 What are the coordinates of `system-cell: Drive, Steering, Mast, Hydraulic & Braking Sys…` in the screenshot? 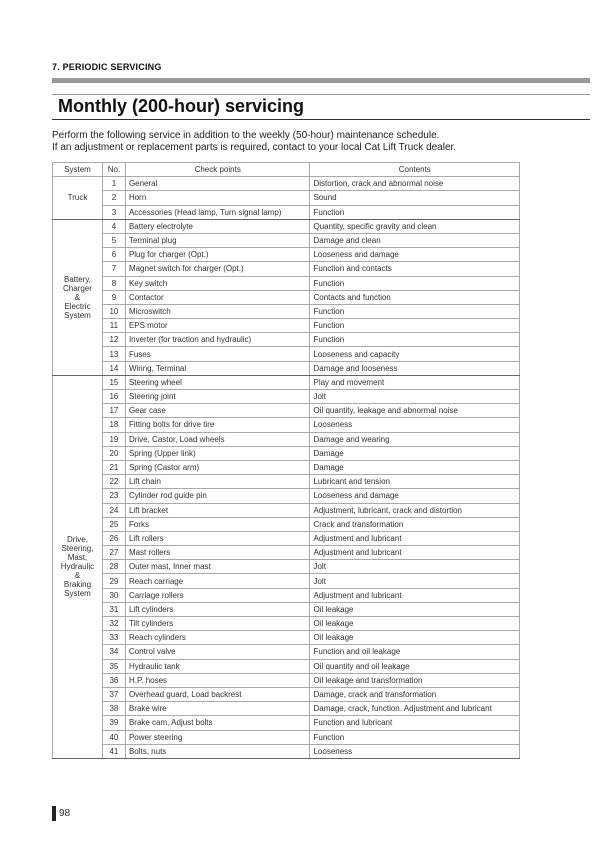 It's located at (77, 566).